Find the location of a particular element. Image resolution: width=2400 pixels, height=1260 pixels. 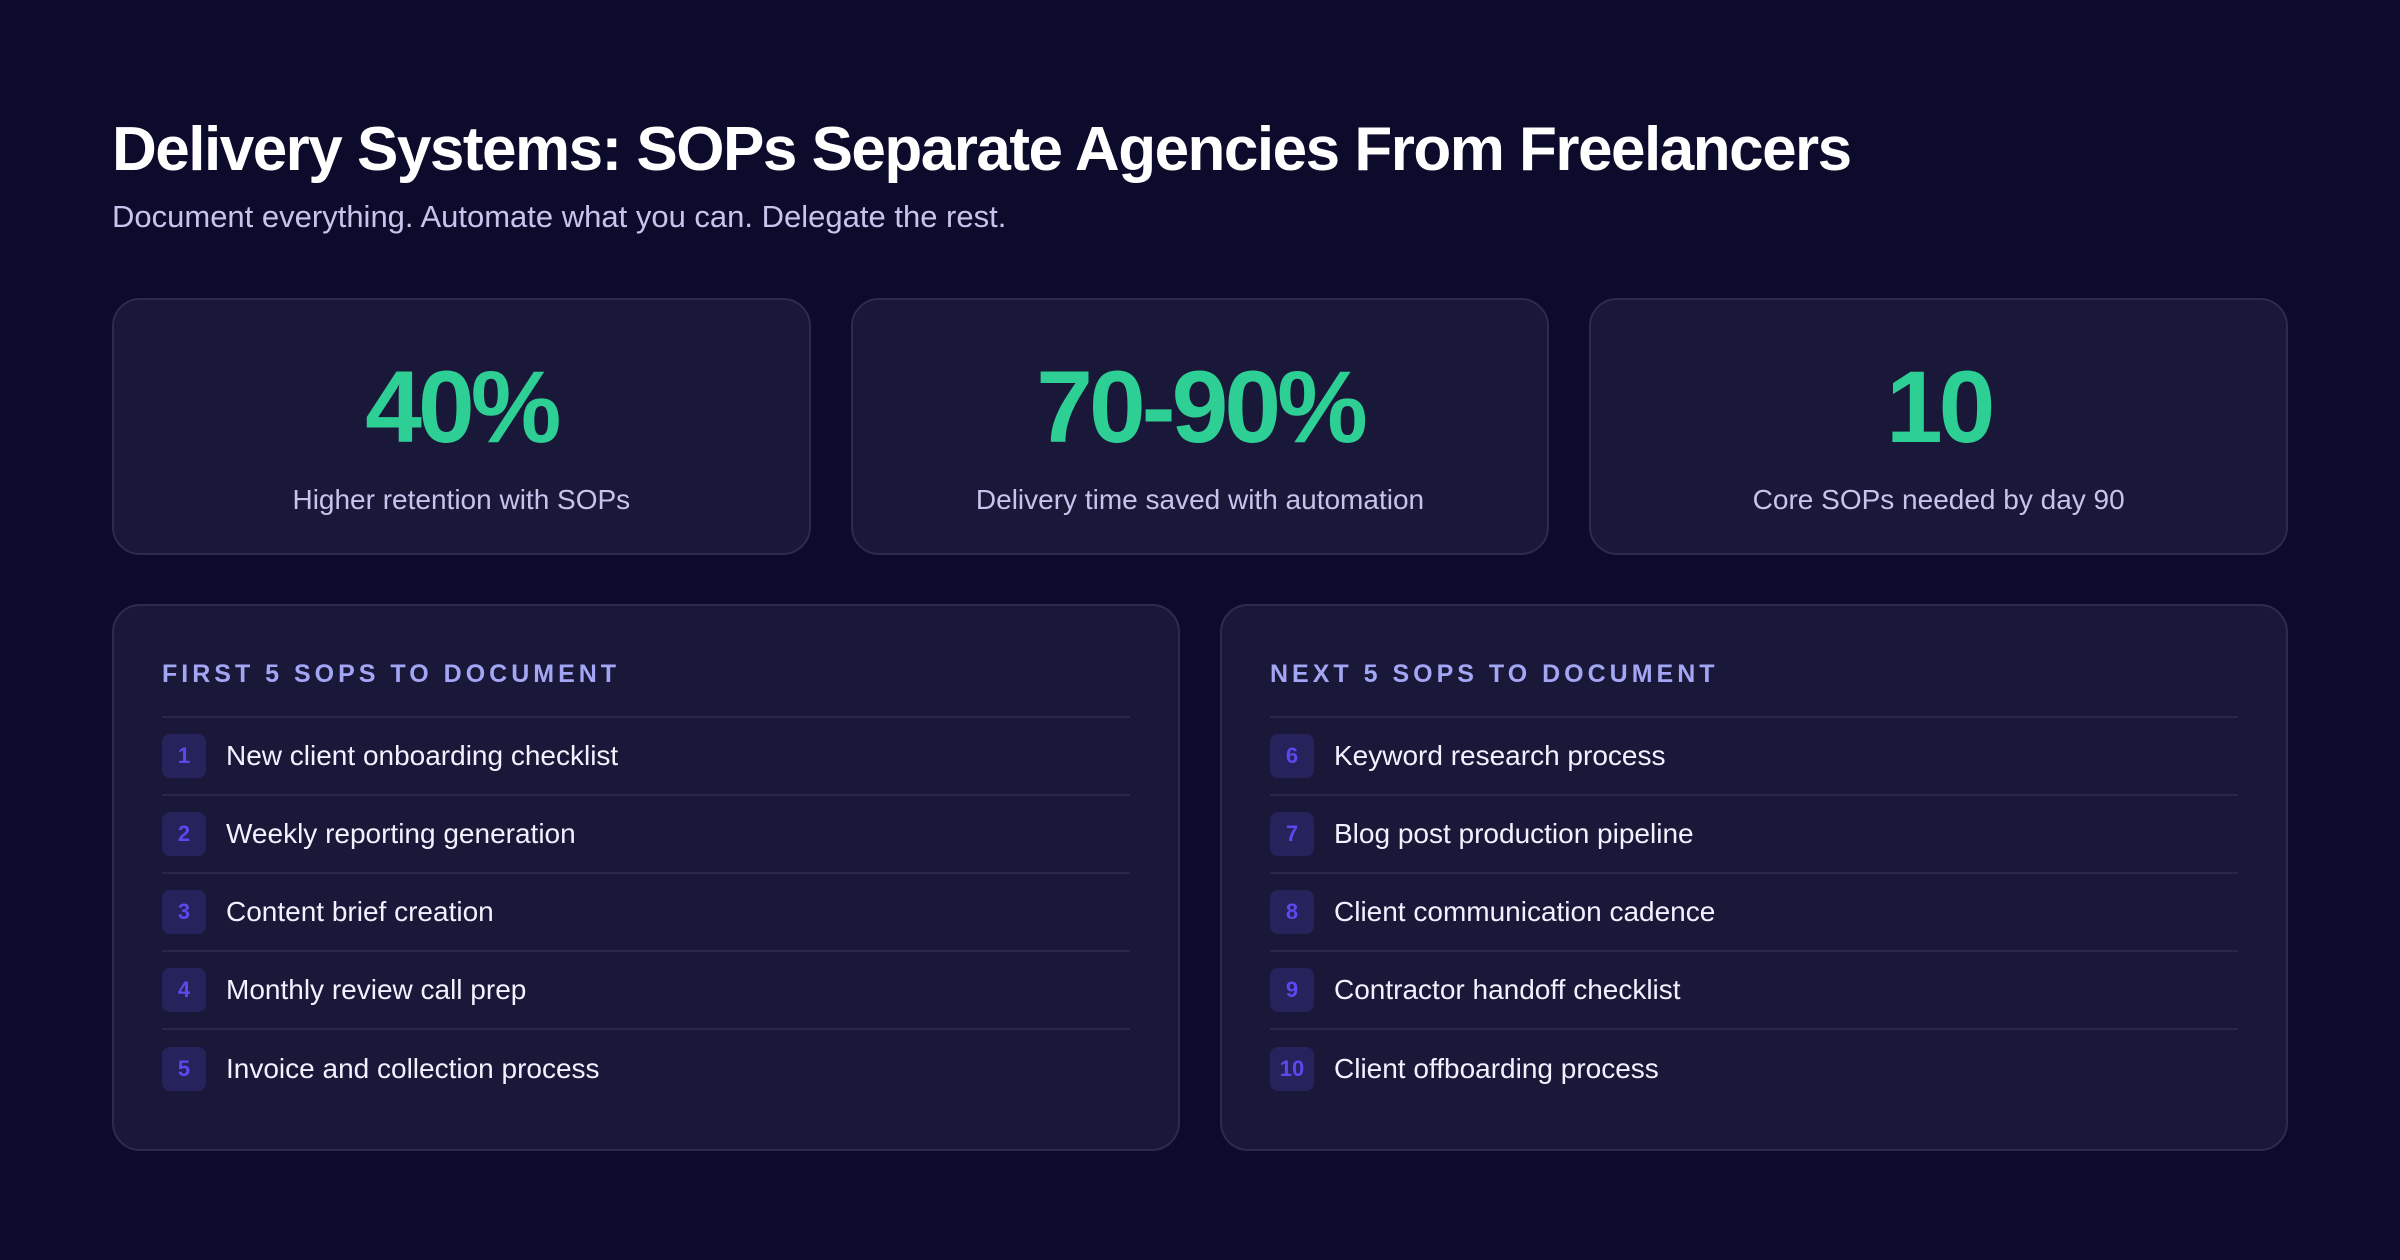

number-badge: 3 is located at coordinates (184, 912).